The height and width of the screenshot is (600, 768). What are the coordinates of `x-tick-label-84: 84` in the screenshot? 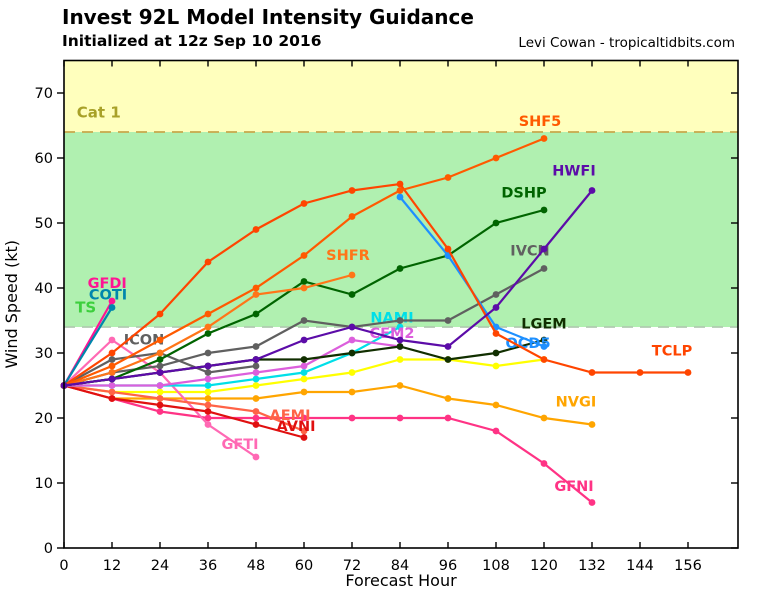 It's located at (400, 566).